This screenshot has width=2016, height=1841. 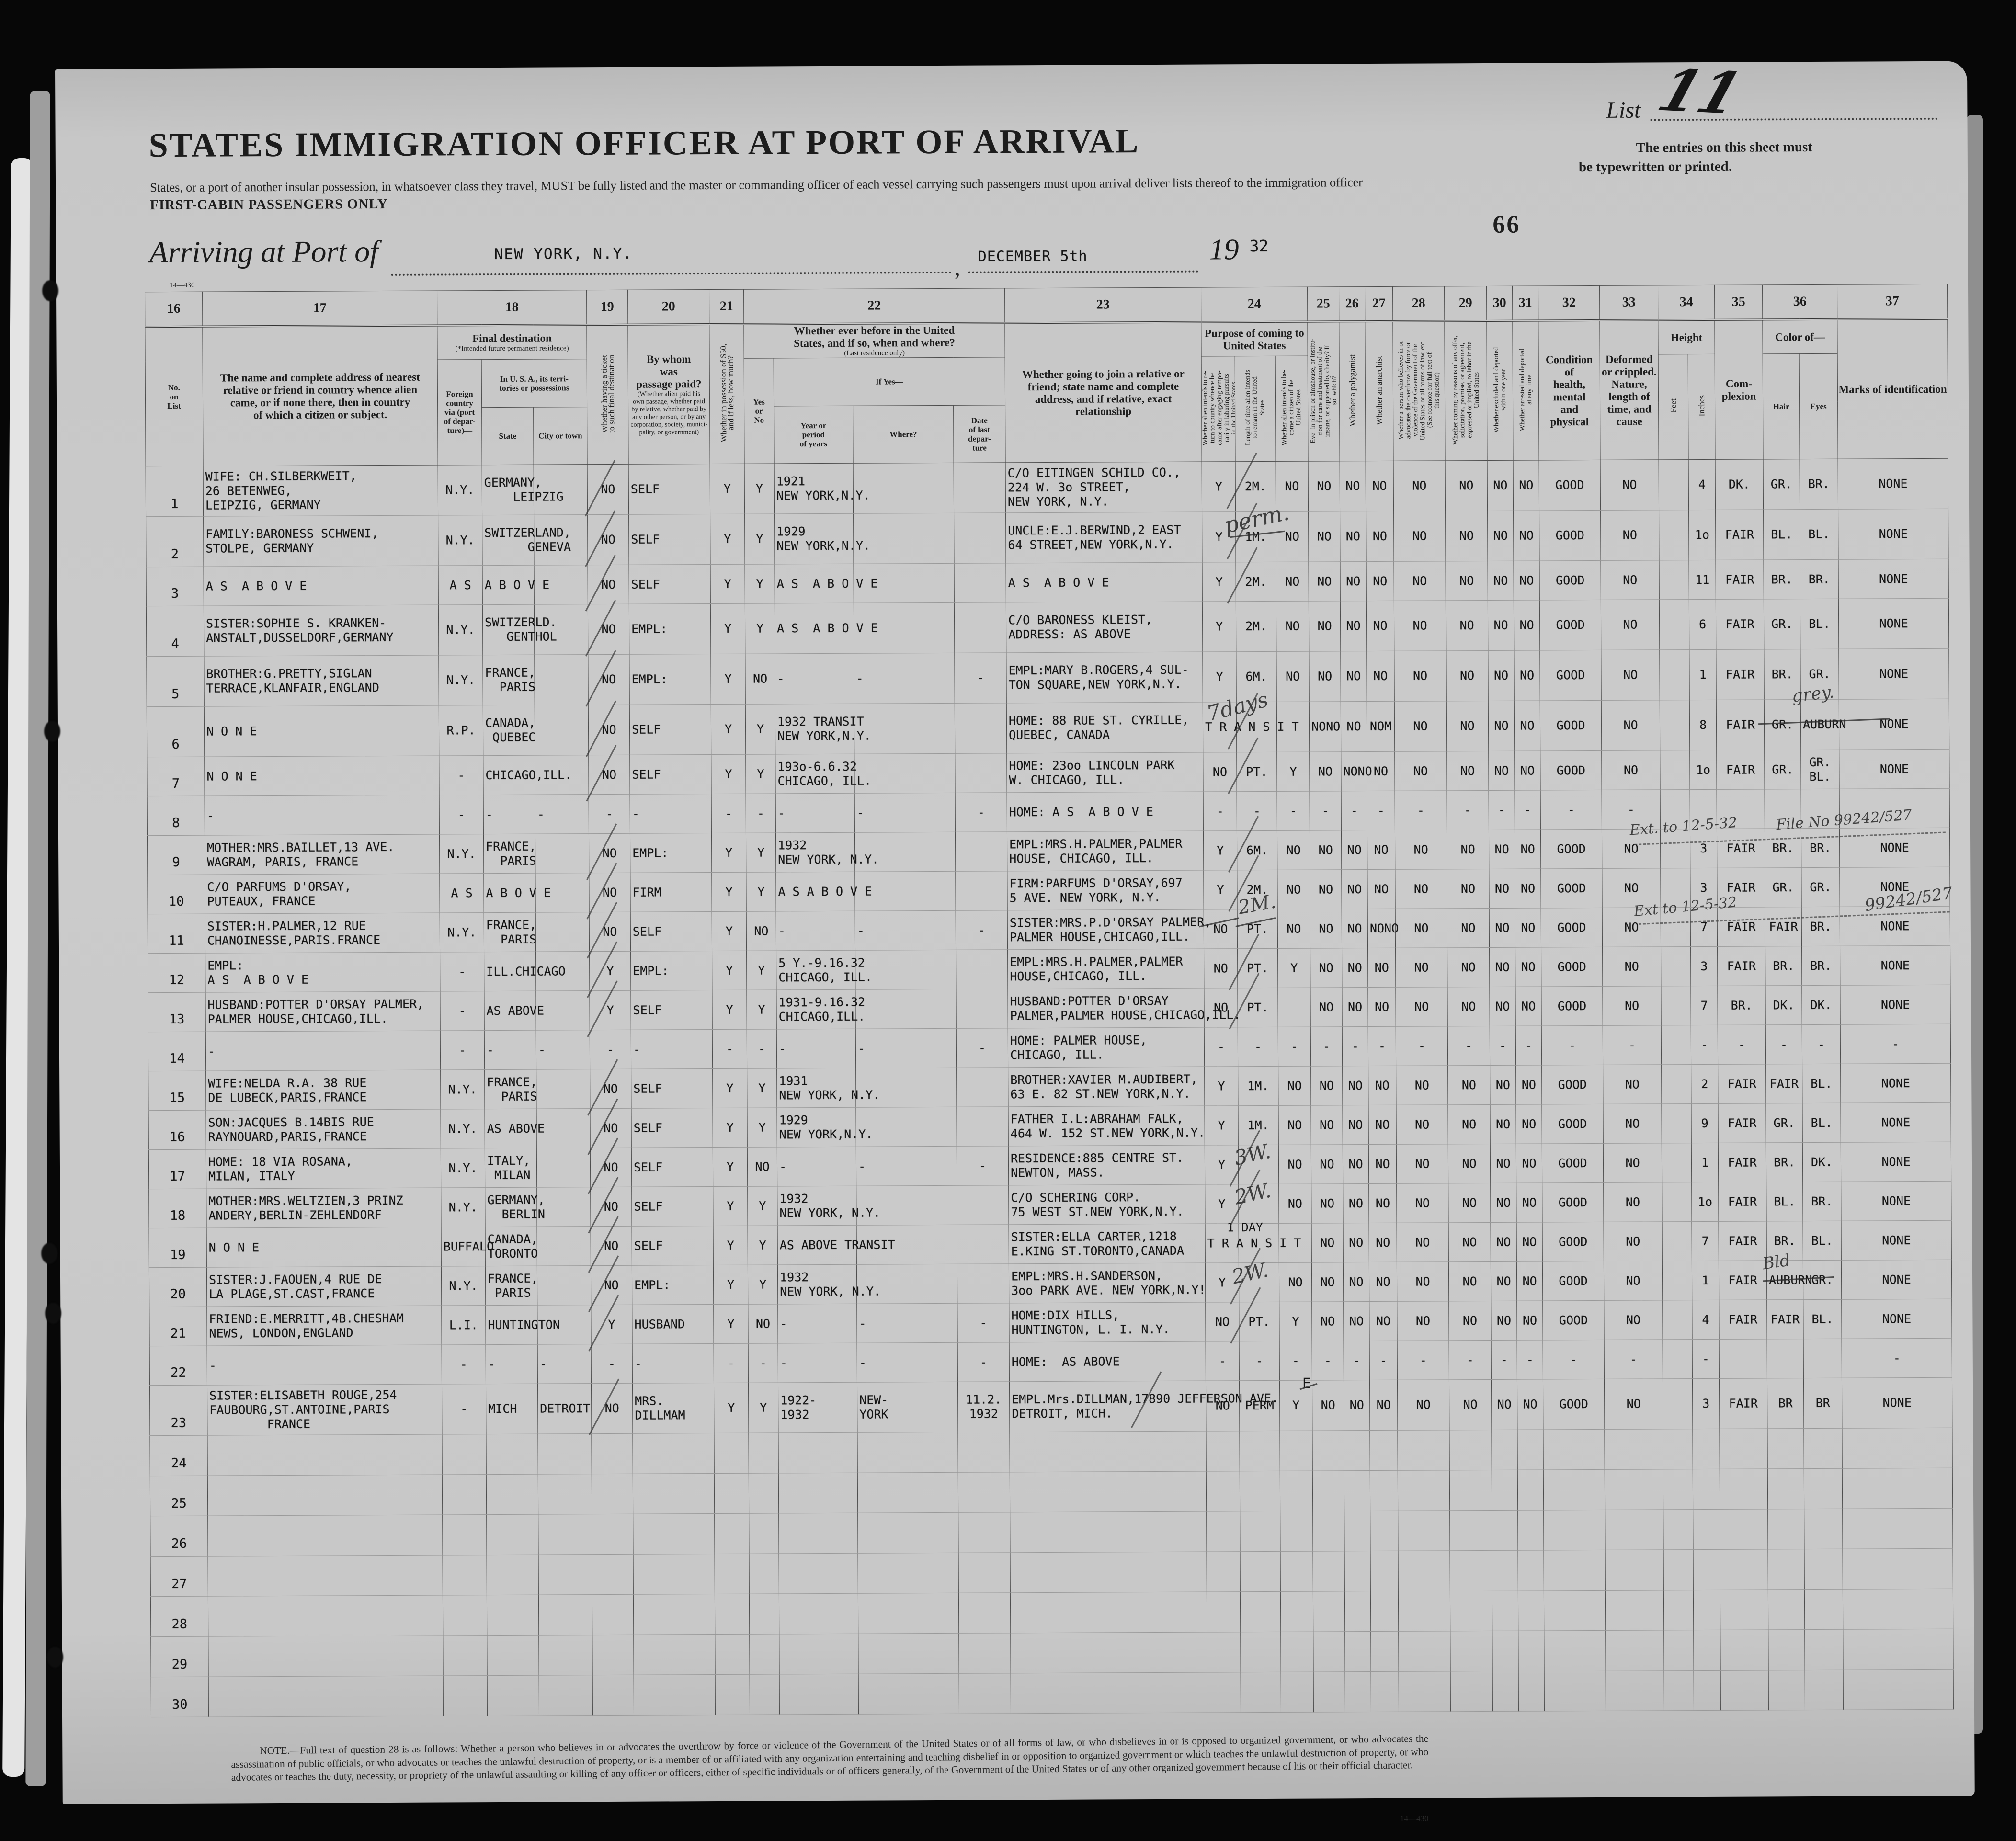 What do you see at coordinates (1744, 1609) in the screenshot?
I see `cell-cx` at bounding box center [1744, 1609].